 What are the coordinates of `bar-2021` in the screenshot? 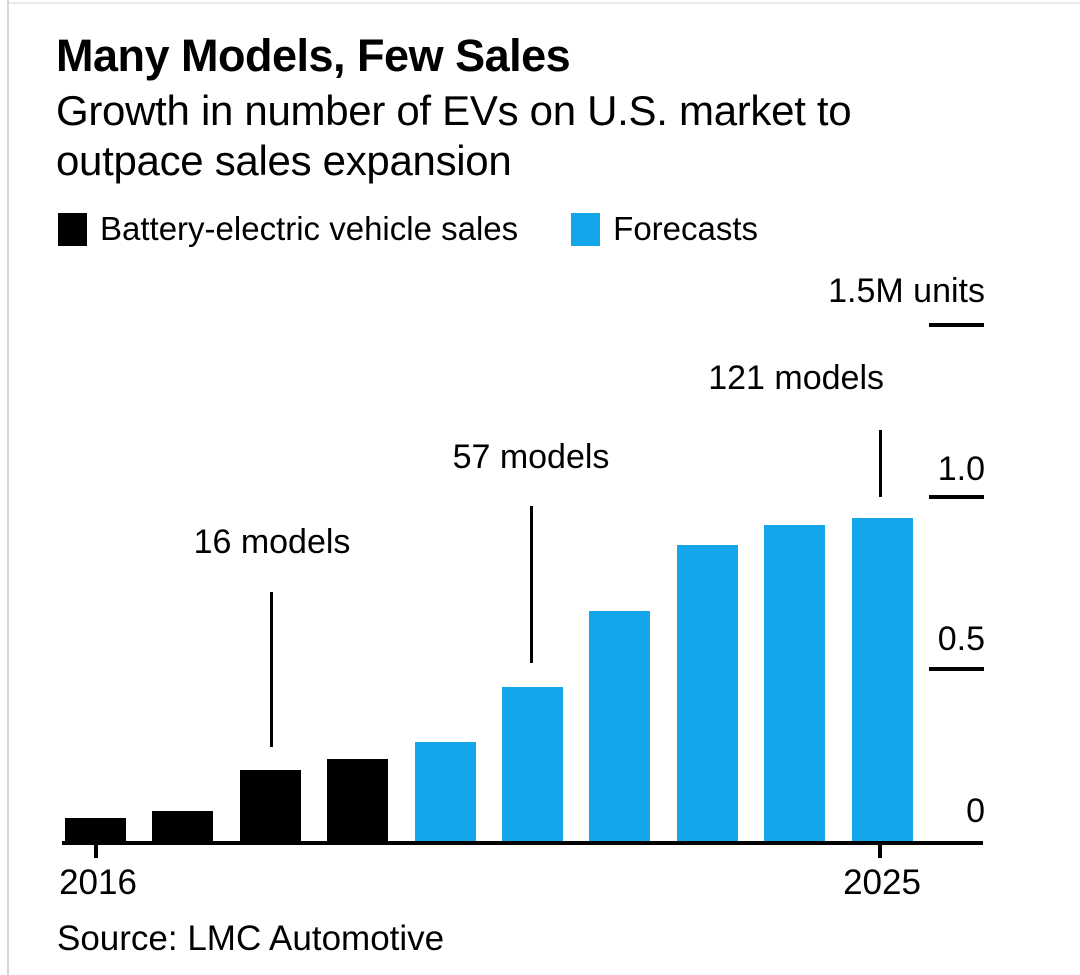 It's located at (532, 764).